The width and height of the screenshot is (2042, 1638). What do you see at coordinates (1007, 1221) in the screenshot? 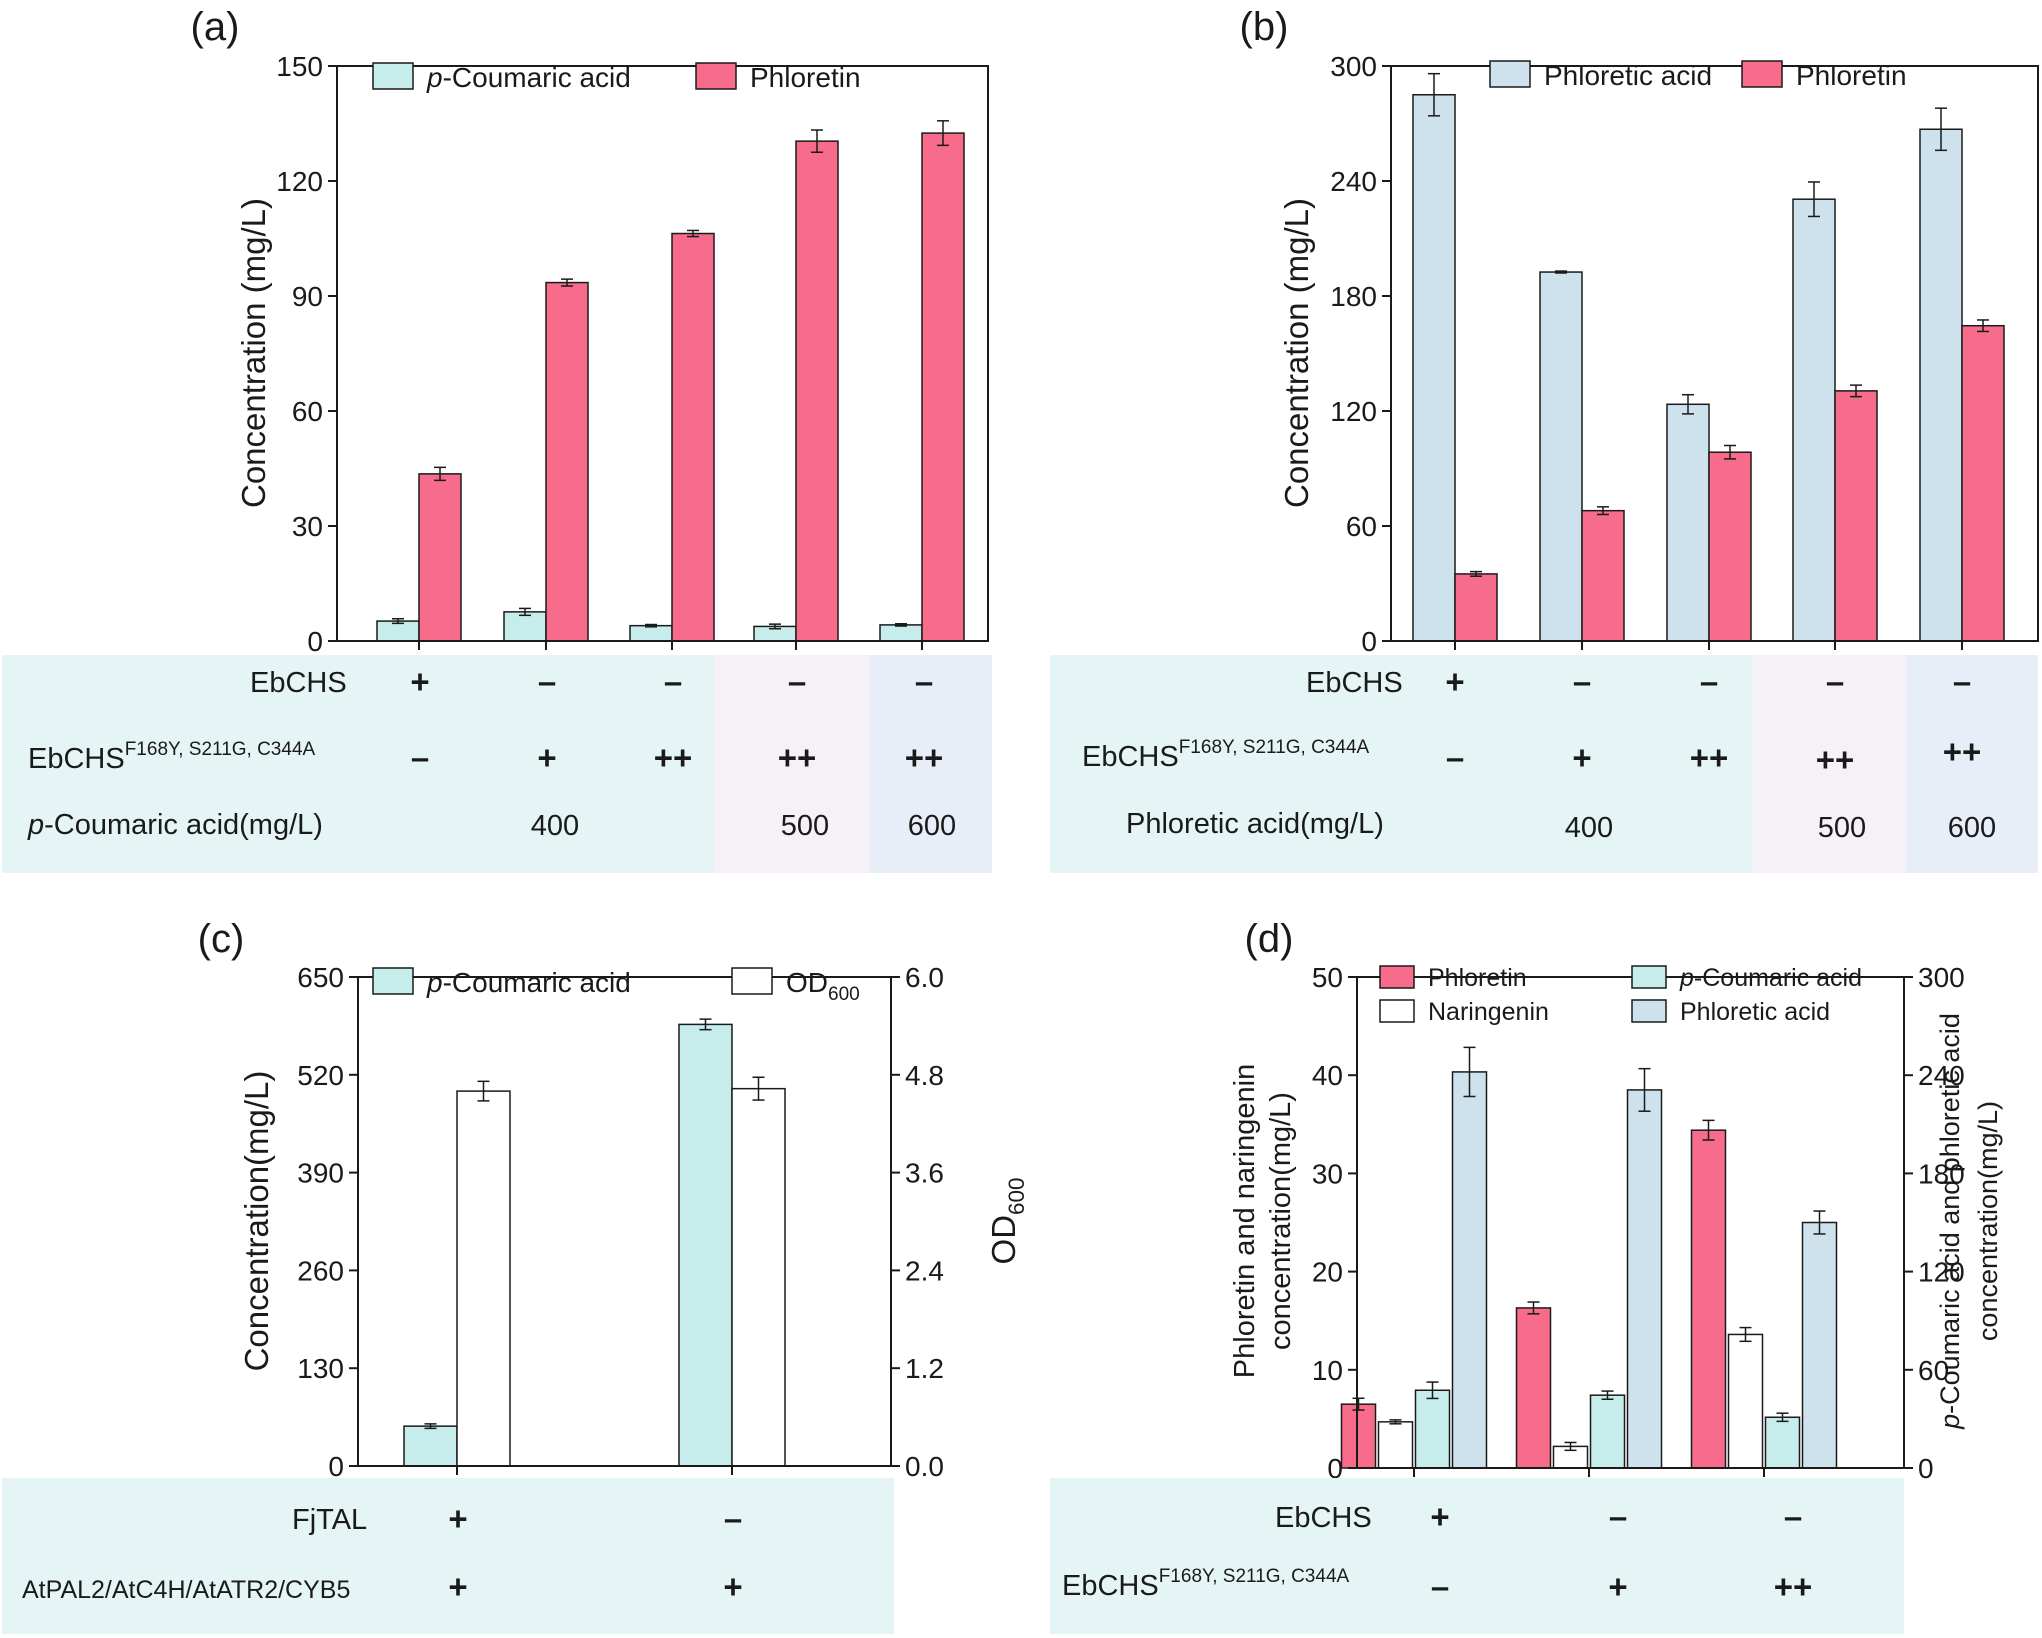
I see `y2-axis-label: OD600` at bounding box center [1007, 1221].